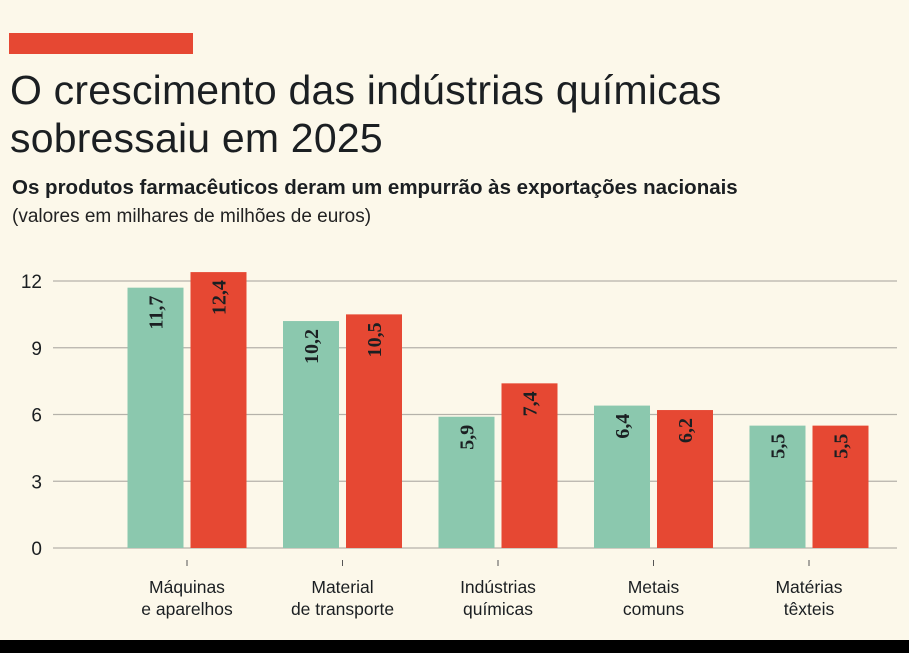  I want to click on y-tick-label: 3, so click(36, 482).